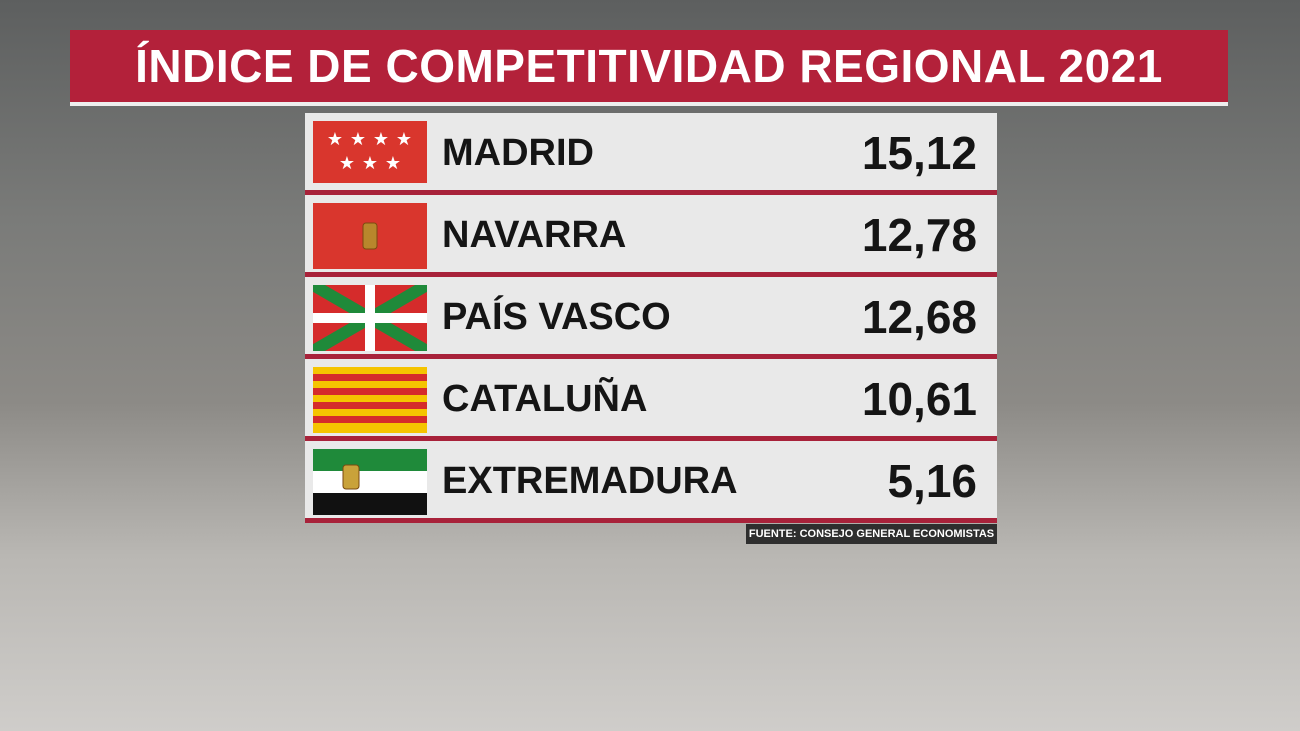  I want to click on source: FUENTE: CONSEJO GENERAL ECONOMISTAS, so click(871, 534).